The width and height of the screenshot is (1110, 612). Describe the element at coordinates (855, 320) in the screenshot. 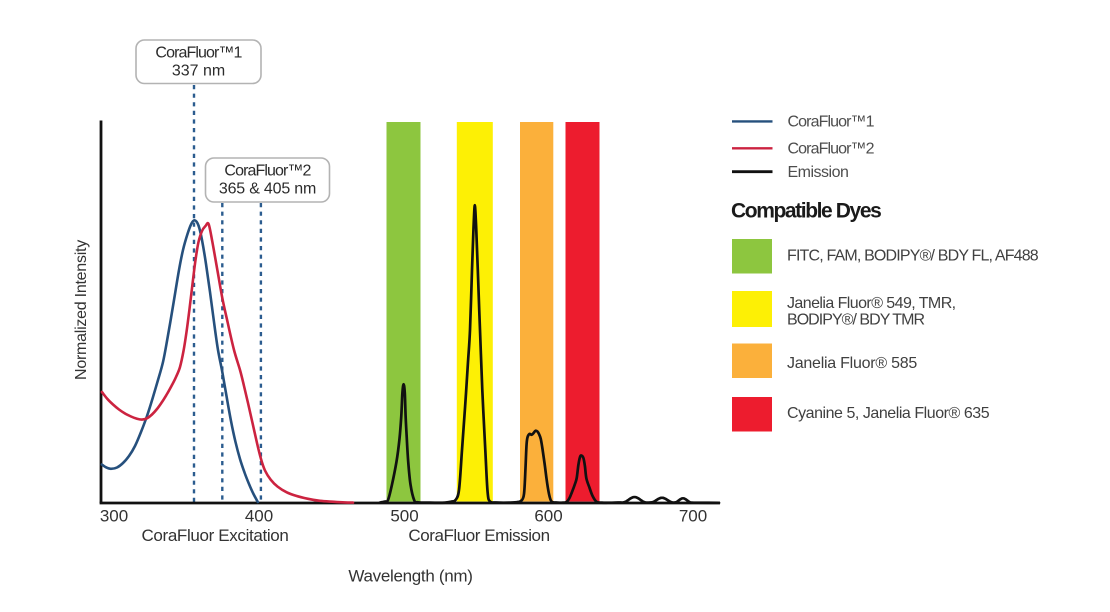

I see `svg-text: BODIPY®/ BDY TMR` at that location.